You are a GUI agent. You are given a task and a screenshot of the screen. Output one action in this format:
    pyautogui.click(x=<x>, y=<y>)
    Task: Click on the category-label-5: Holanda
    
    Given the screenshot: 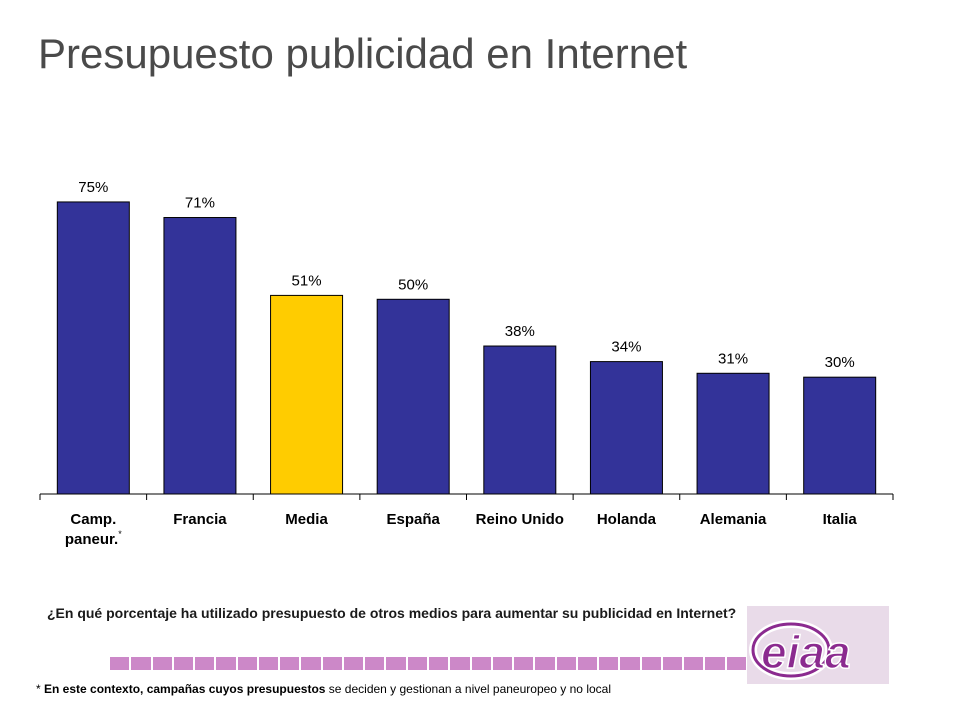 What is the action you would take?
    pyautogui.click(x=627, y=519)
    